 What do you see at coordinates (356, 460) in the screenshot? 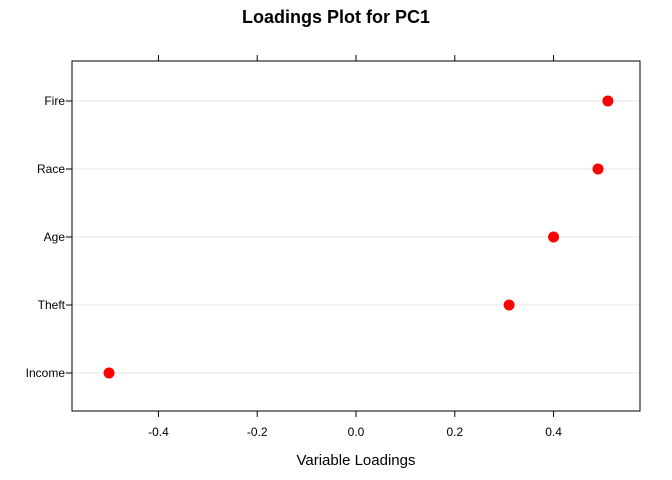
I see `x-axis-title: Variable Loadings` at bounding box center [356, 460].